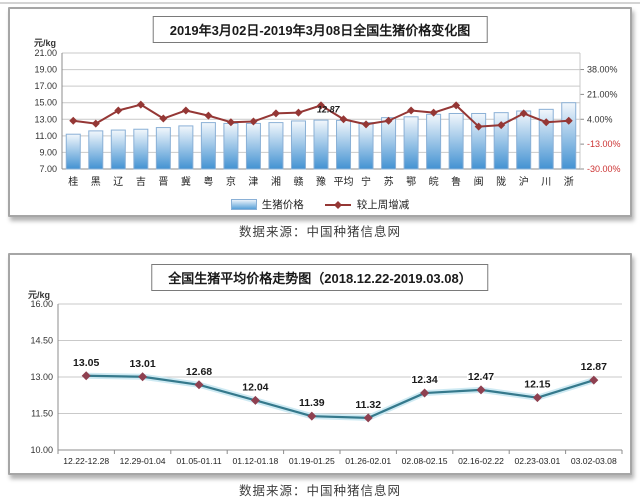 This screenshot has height=499, width=640. What do you see at coordinates (41, 341) in the screenshot?
I see `svg-text: 14.50` at bounding box center [41, 341].